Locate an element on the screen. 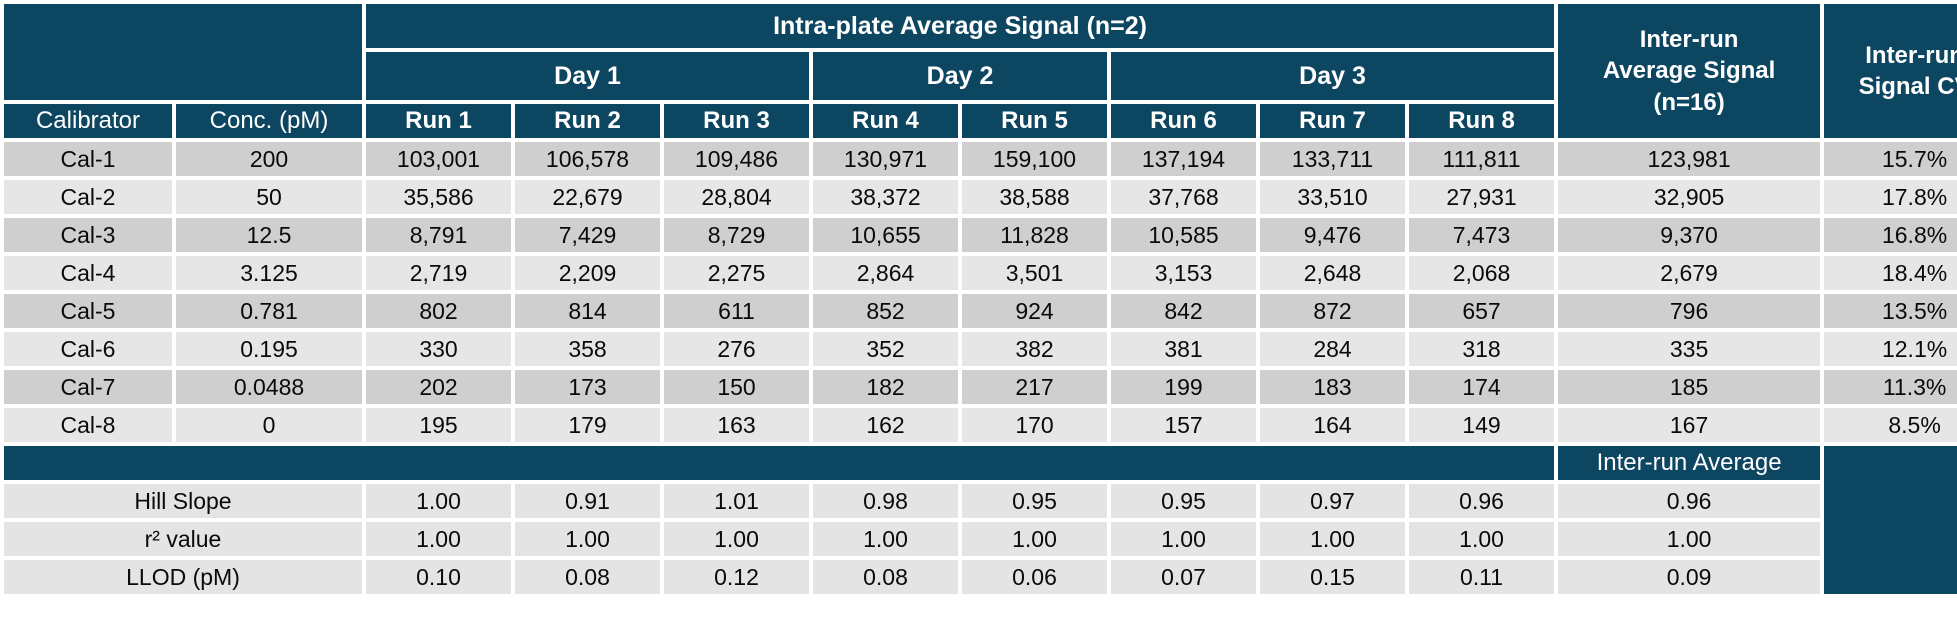  cv-cell: 8.5% is located at coordinates (1890, 425).